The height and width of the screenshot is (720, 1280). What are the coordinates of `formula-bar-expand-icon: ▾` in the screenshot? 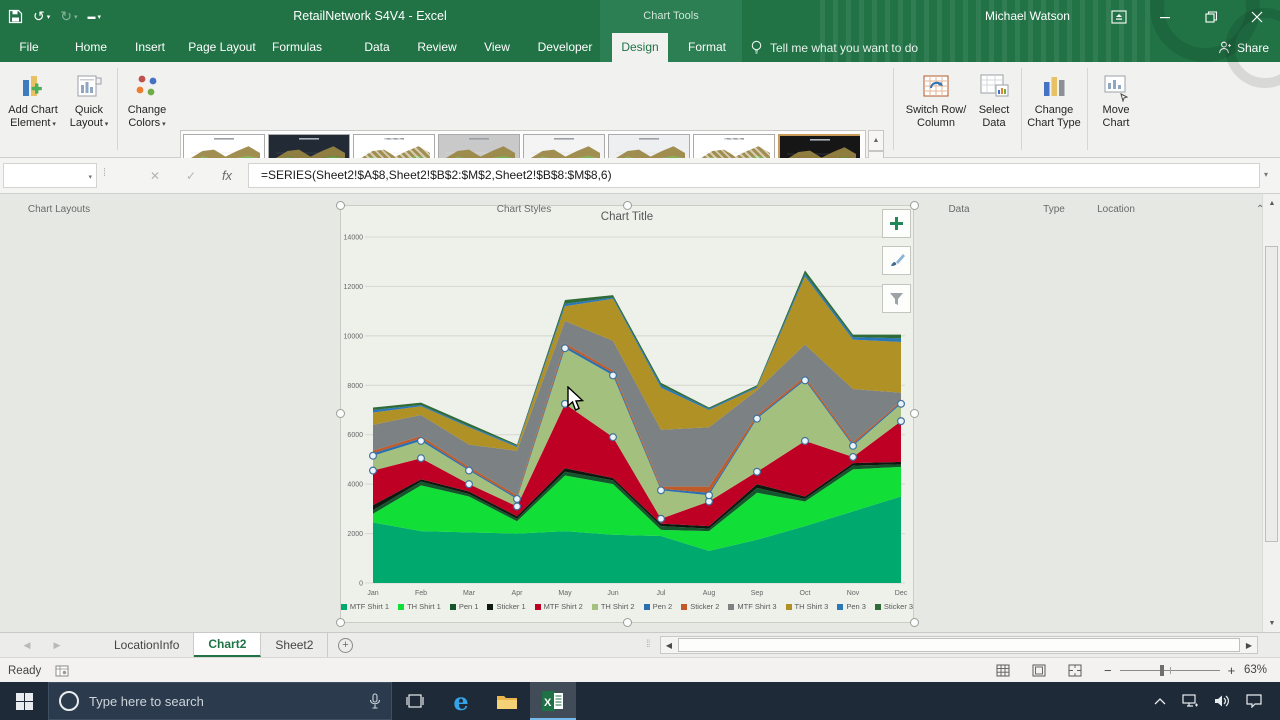 It's located at (1266, 174).